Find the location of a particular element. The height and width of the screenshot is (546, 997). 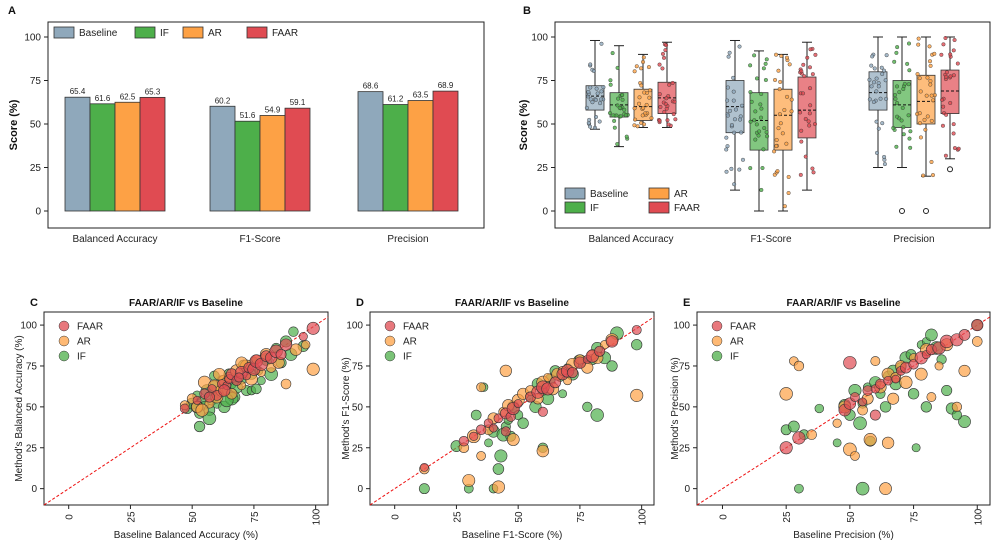

x-tick-label: Balanced Accuracy is located at coordinates (114, 239).